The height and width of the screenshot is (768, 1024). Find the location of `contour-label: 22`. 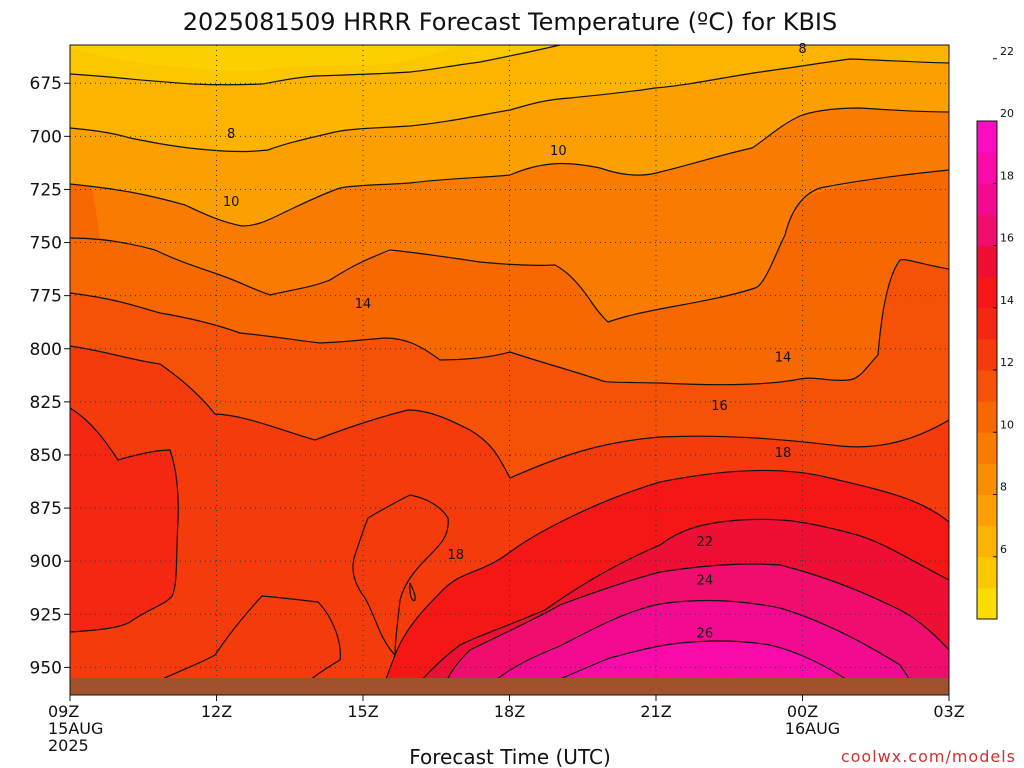

contour-label: 22 is located at coordinates (705, 542).